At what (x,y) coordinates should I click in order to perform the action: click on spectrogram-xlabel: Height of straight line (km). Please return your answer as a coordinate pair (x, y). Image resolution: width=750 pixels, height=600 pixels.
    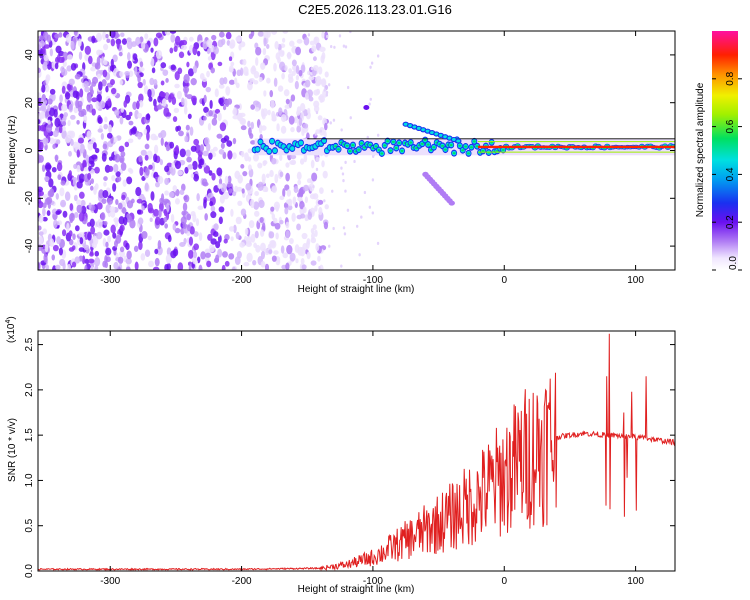
    Looking at the image, I should click on (356, 289).